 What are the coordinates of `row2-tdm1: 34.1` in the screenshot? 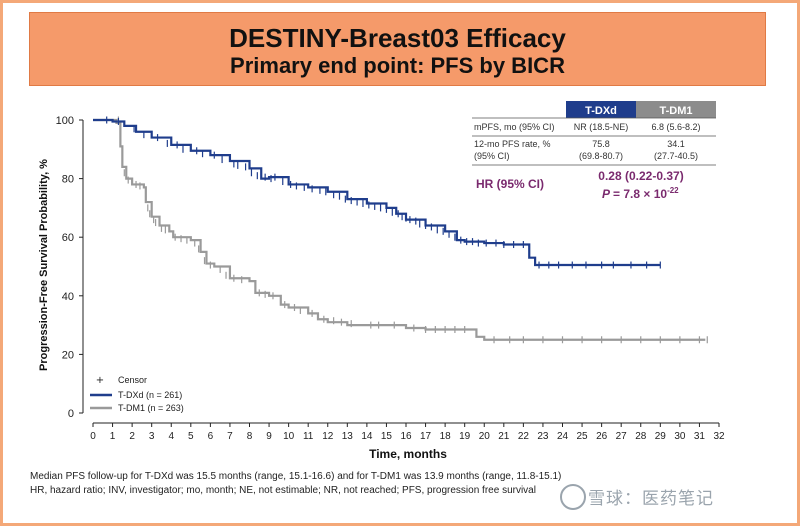 It's located at (676, 144).